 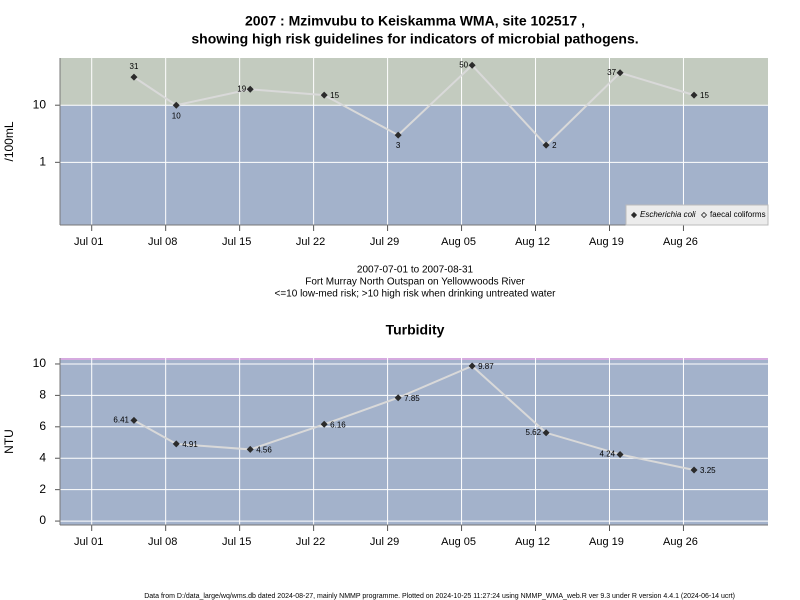 I want to click on y-tick-label: 1, so click(x=42, y=162).